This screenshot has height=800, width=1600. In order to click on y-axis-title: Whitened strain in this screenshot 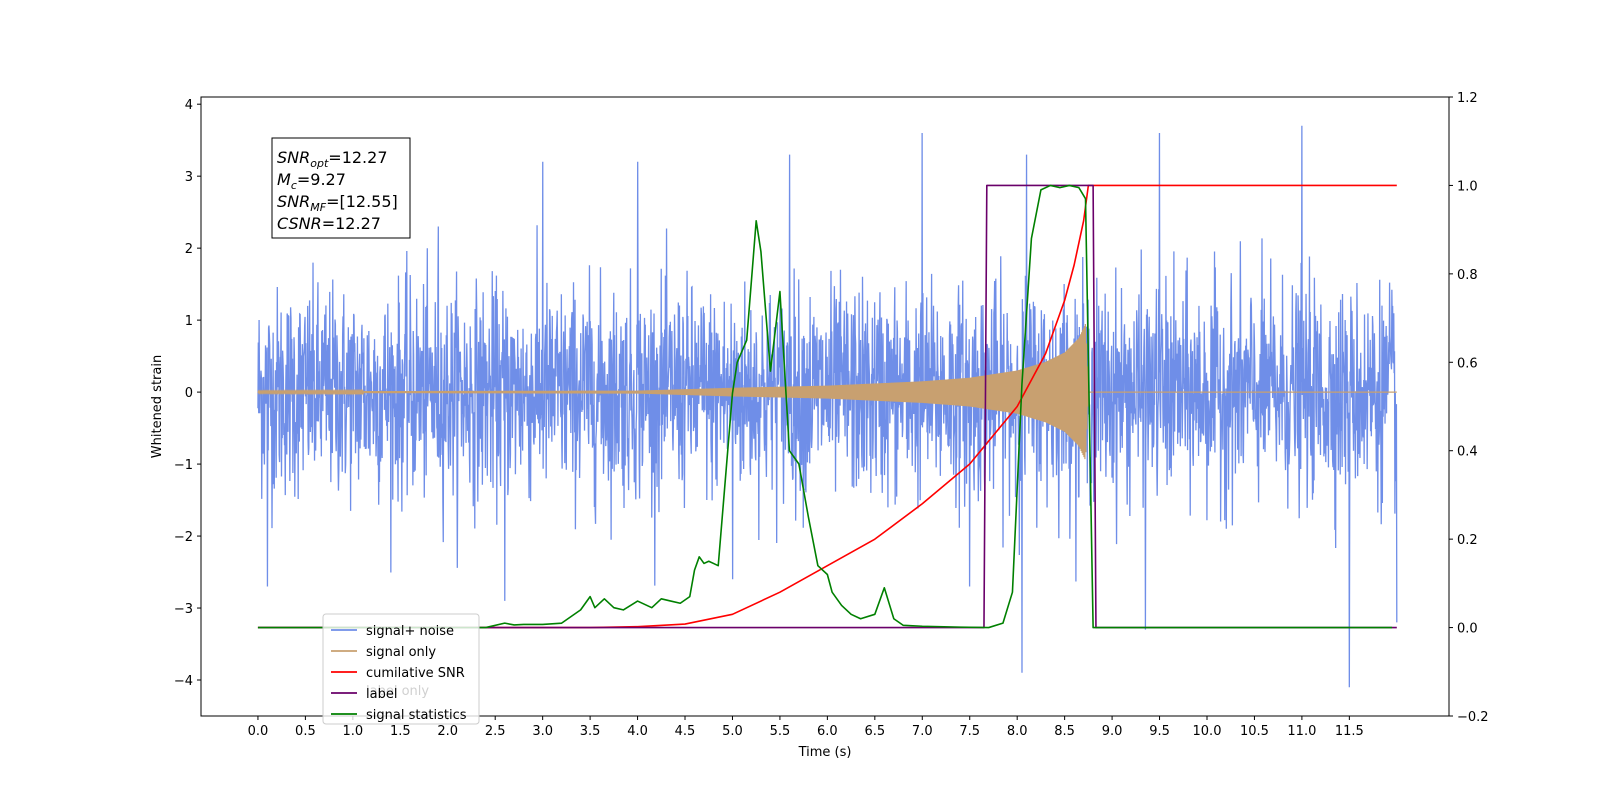, I will do `click(157, 406)`.